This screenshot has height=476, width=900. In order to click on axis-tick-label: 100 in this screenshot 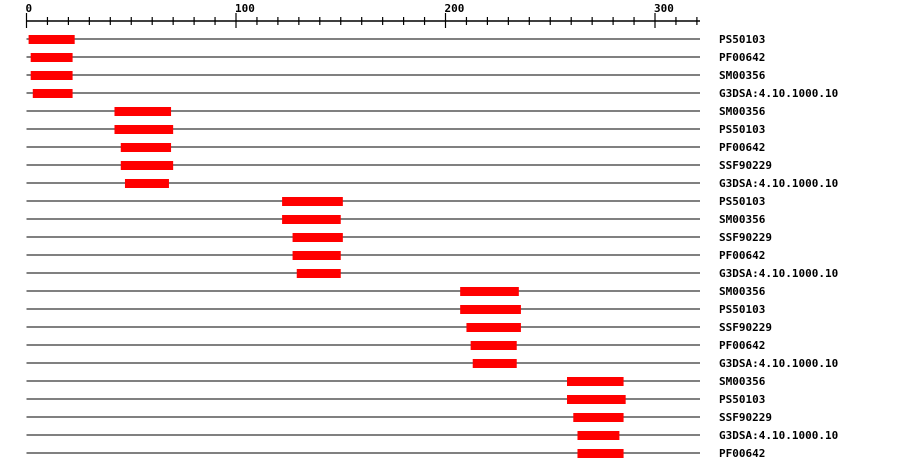, I will do `click(245, 8)`.